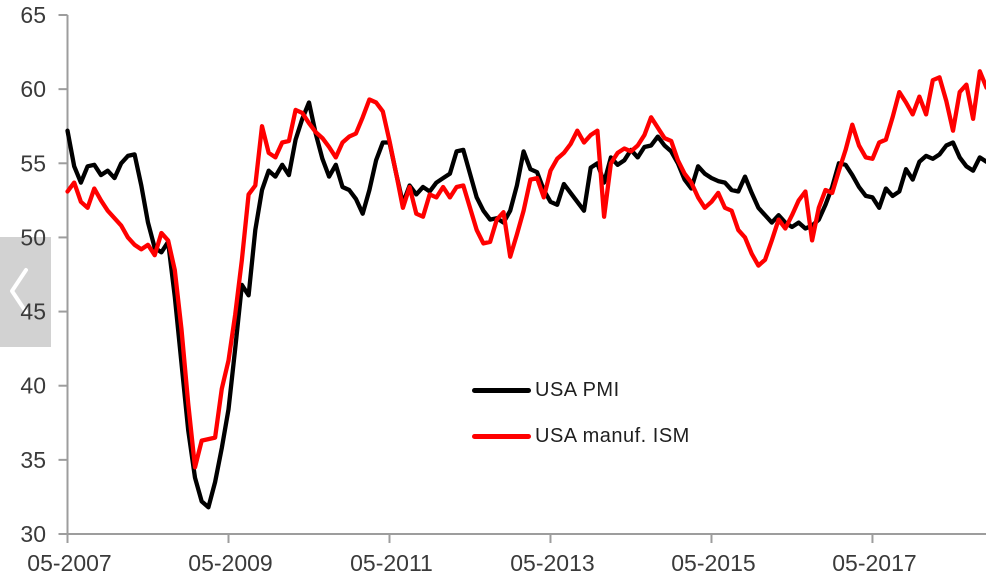 This screenshot has width=986, height=587. Describe the element at coordinates (230, 563) in the screenshot. I see `x-tick-label: 05-2009` at that location.